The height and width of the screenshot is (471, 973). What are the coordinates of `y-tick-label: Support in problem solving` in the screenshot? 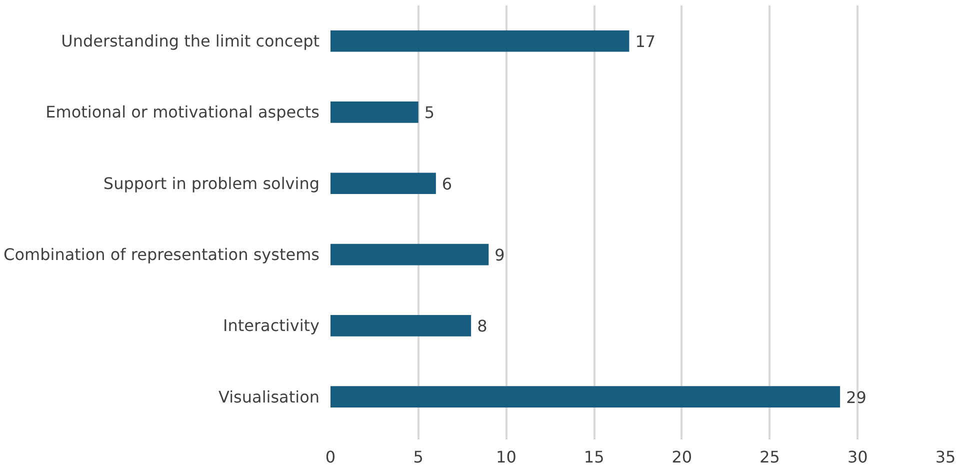 It's located at (211, 183).